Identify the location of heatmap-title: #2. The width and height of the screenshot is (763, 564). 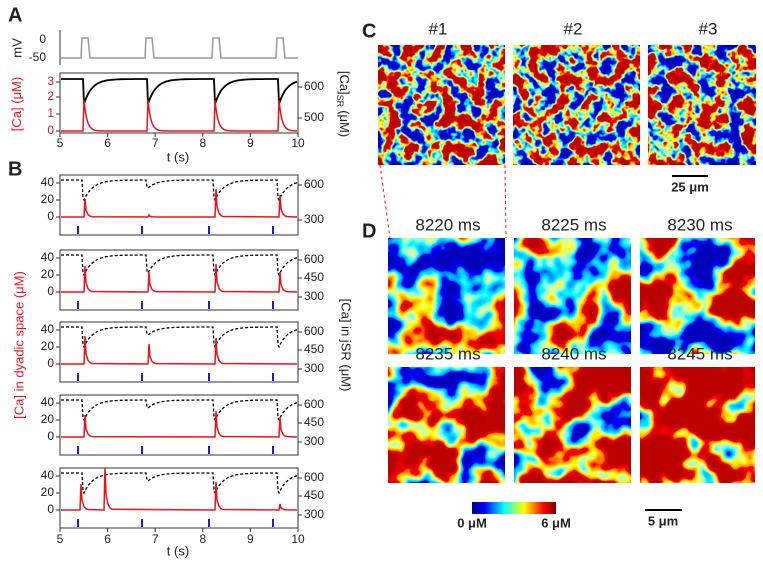
(573, 28).